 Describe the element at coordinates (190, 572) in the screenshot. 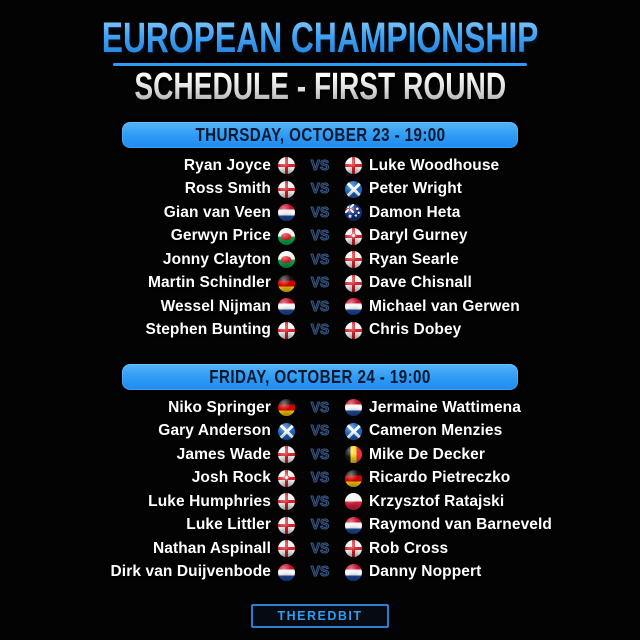

I see `player1-name: Dirk van Duijvenbode` at that location.